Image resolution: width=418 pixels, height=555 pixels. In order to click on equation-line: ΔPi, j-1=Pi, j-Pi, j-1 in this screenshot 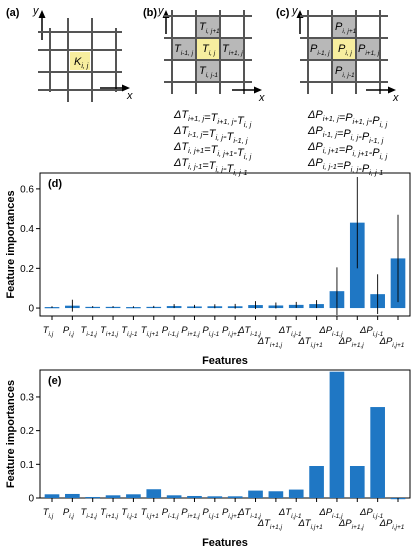, I will do `click(345, 167)`.